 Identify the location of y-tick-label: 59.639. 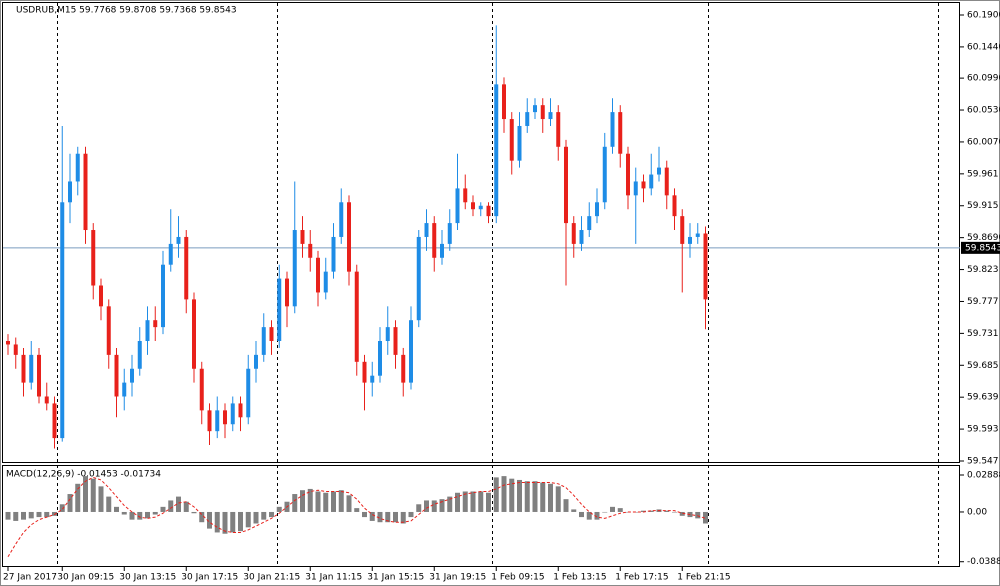
(983, 398).